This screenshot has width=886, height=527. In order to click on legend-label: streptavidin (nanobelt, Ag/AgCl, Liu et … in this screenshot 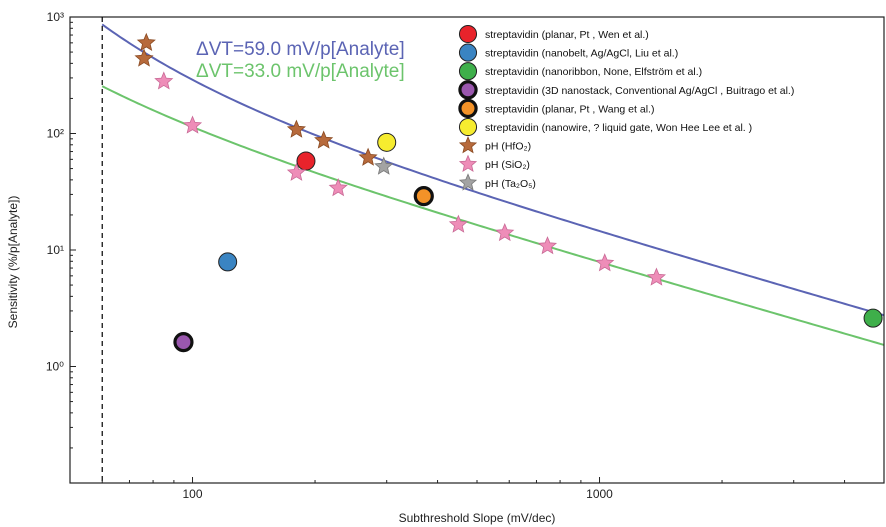, I will do `click(581, 54)`.